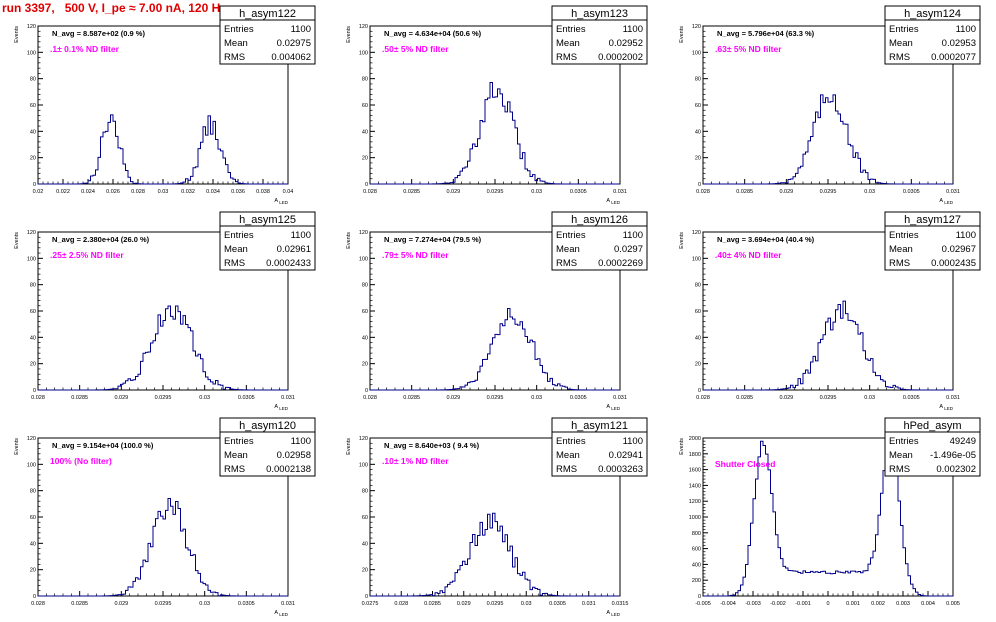 This screenshot has width=996, height=622. I want to click on stats-value-rms: 0.0002077, so click(953, 57).